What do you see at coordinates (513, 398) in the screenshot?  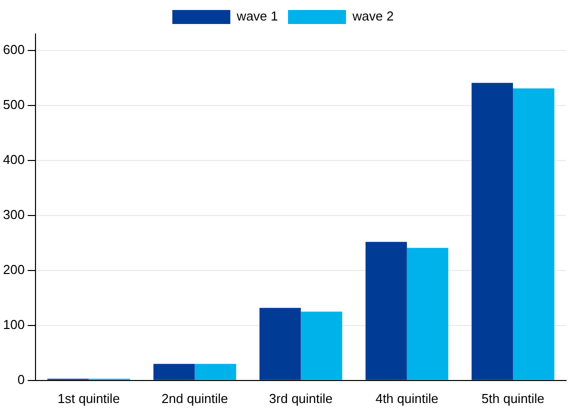 I see `x-tick-label: 5th quintile` at bounding box center [513, 398].